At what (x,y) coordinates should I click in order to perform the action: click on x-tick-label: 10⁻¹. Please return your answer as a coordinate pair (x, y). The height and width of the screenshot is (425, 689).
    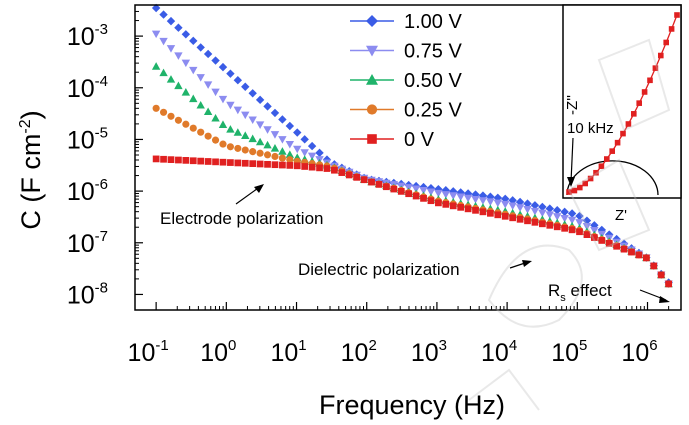
    Looking at the image, I should click on (148, 352).